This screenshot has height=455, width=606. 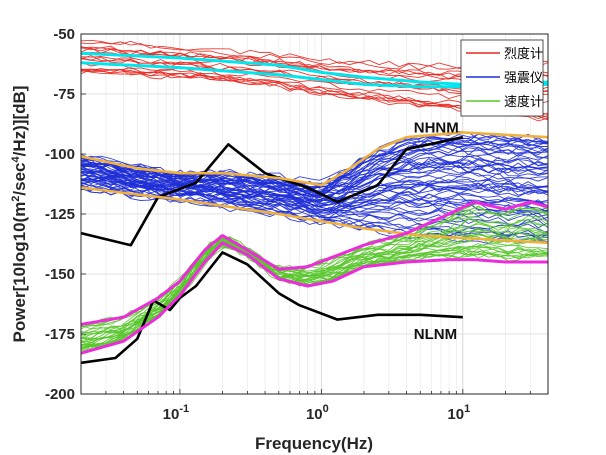 What do you see at coordinates (523, 54) in the screenshot?
I see `legend-label-intensity: 烈度计` at bounding box center [523, 54].